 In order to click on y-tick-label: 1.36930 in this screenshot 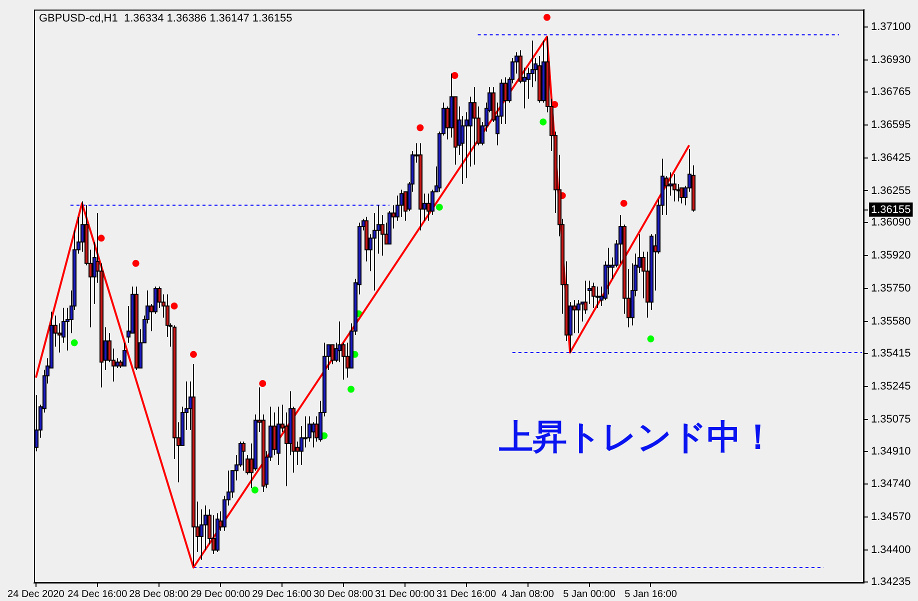, I will do `click(891, 60)`.